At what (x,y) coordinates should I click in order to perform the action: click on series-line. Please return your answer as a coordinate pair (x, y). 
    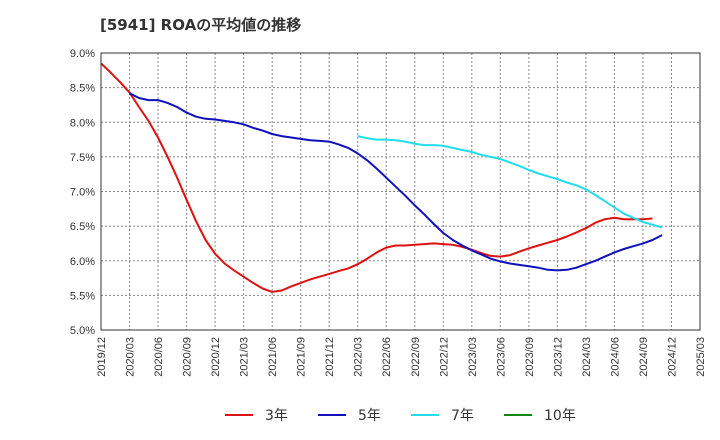
    Looking at the image, I should click on (510, 182).